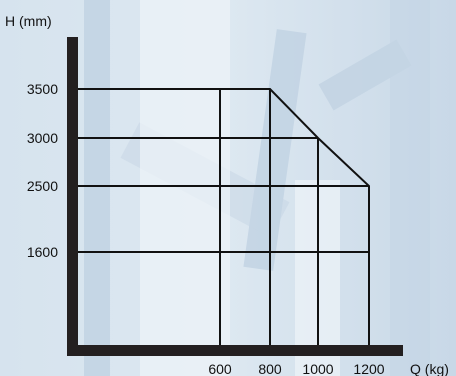  Describe the element at coordinates (42, 252) in the screenshot. I see `y-tick-label: 1600` at that location.